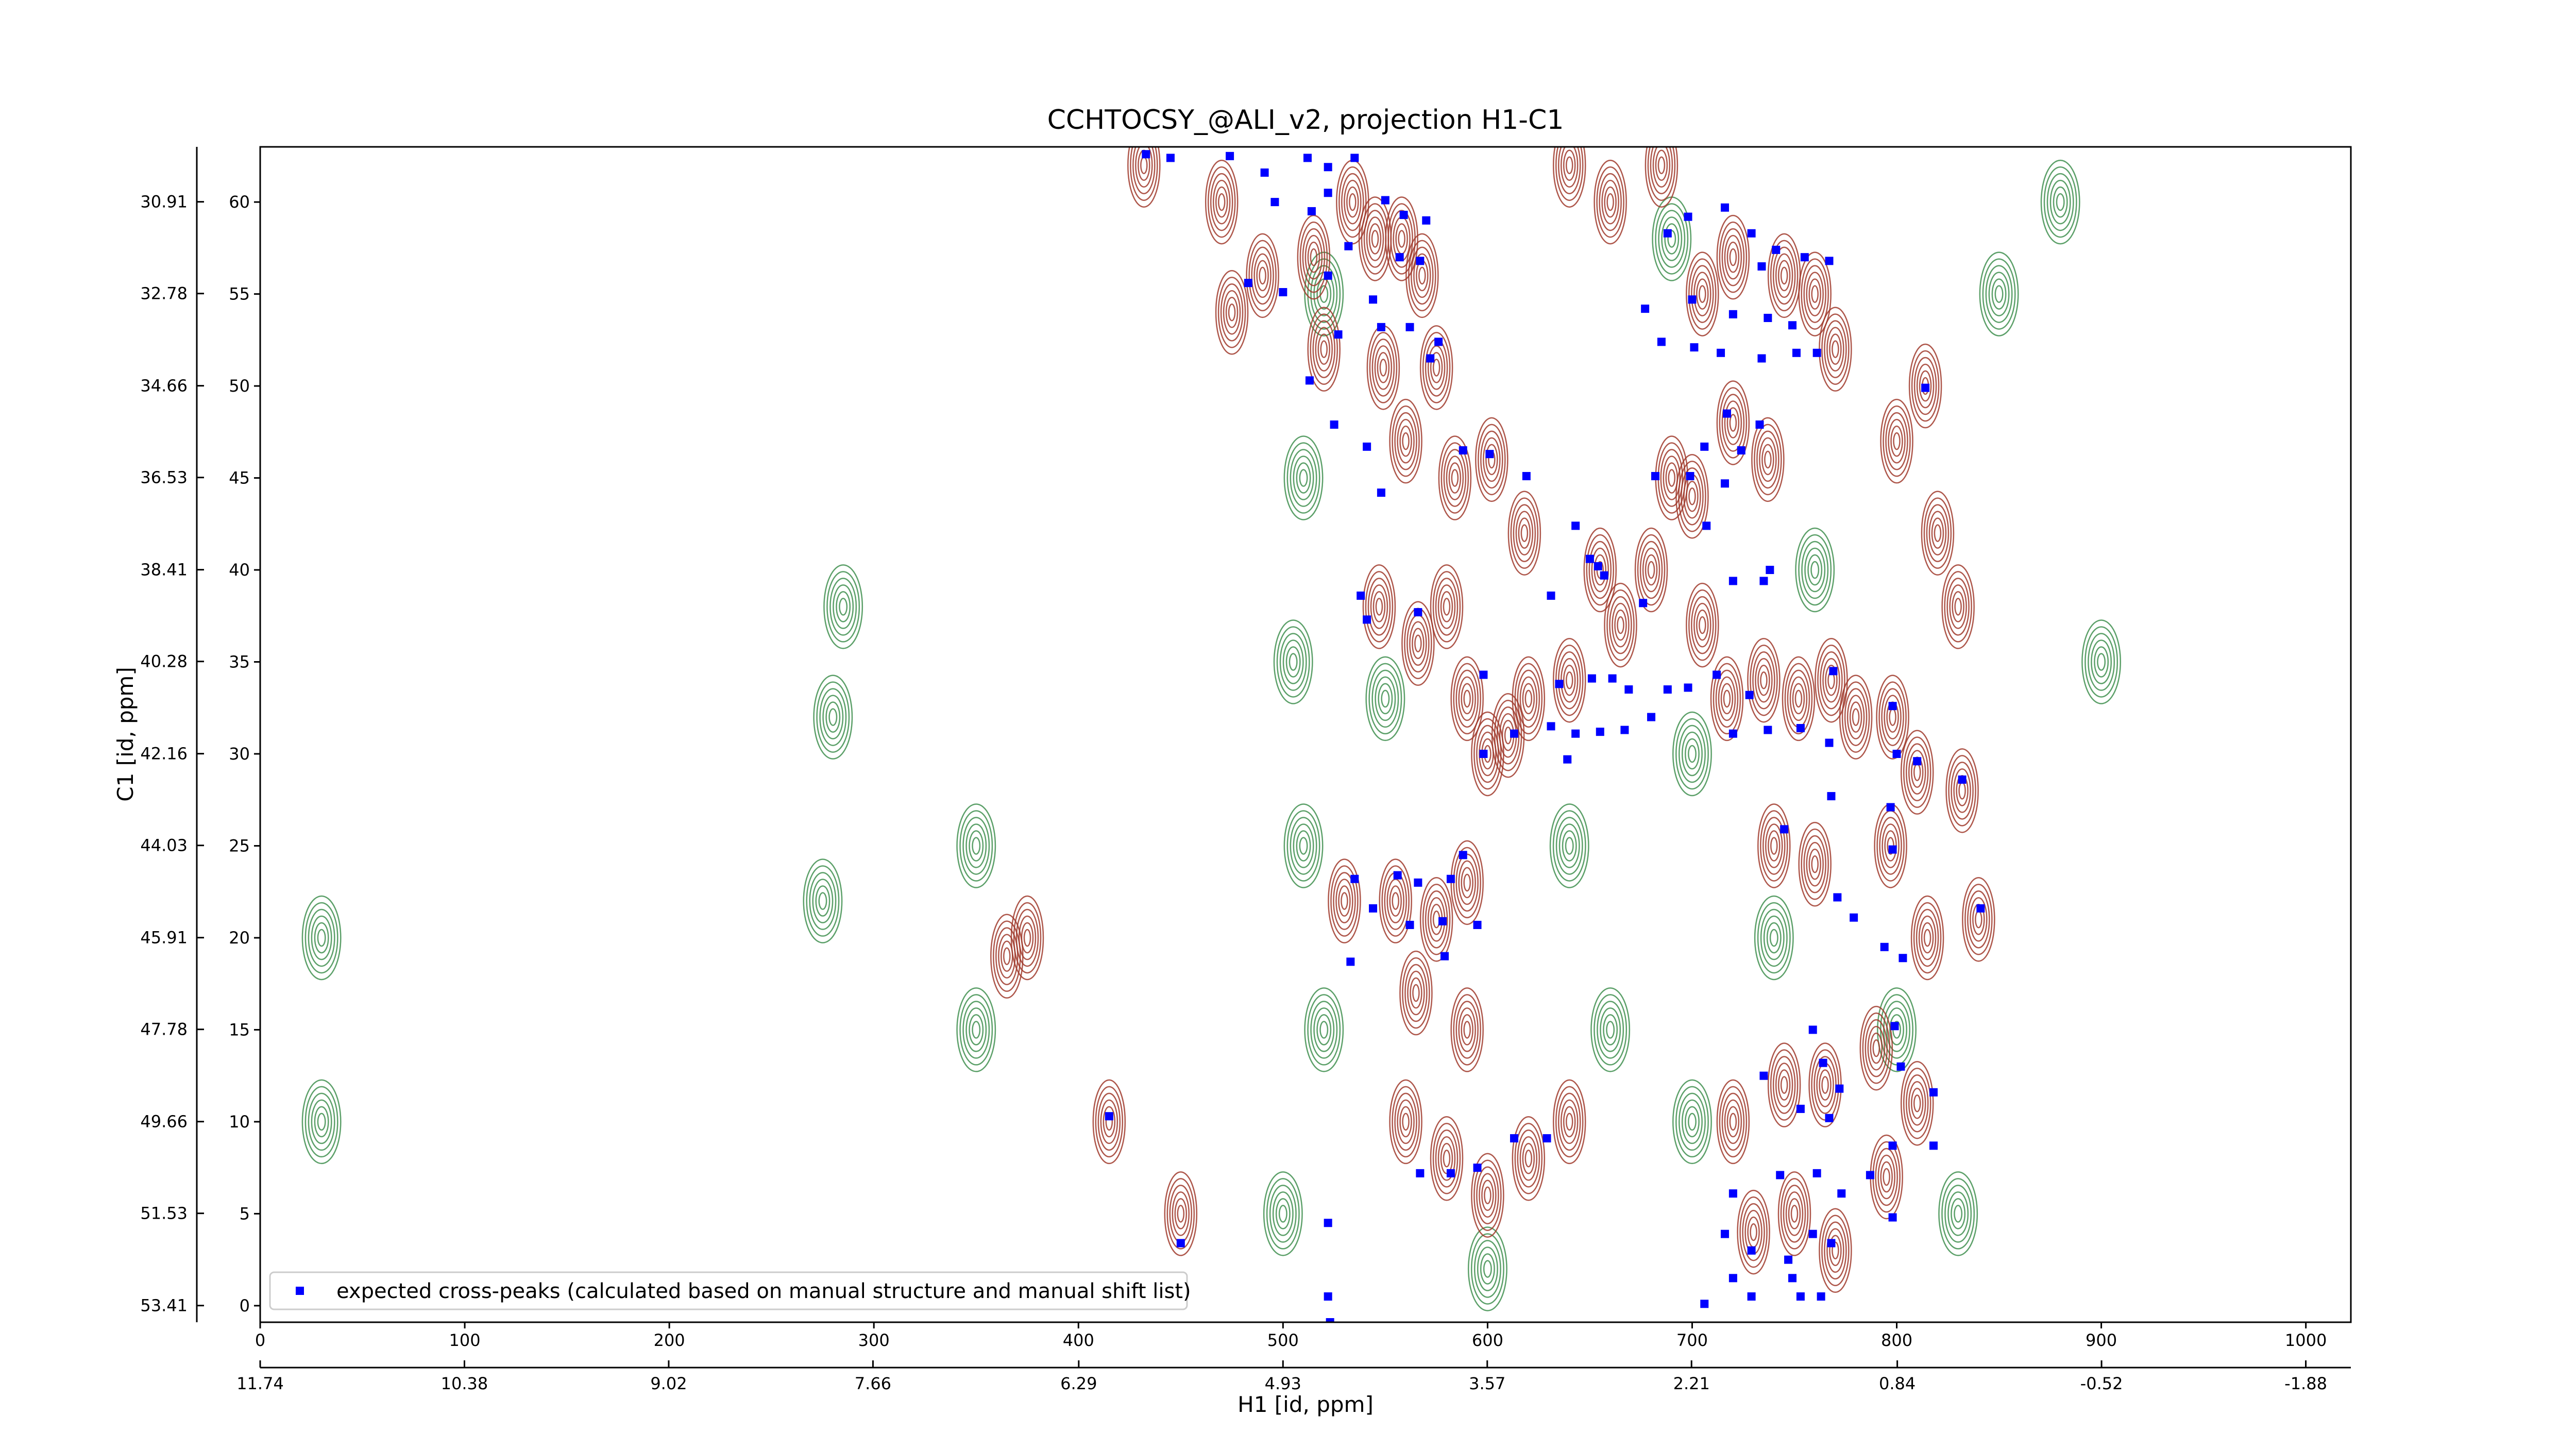 This screenshot has height=1449, width=2576. I want to click on x-tick-label: 500, so click(1283, 1340).